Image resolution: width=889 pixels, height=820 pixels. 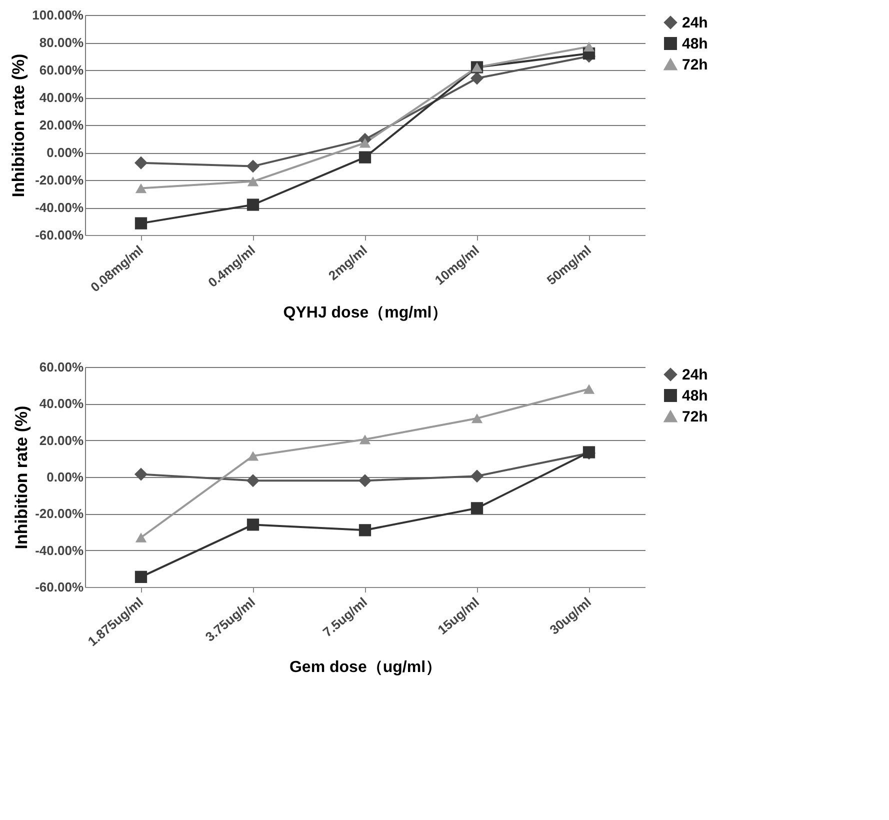 I want to click on y-tick-label: 100.00%, so click(x=58, y=15).